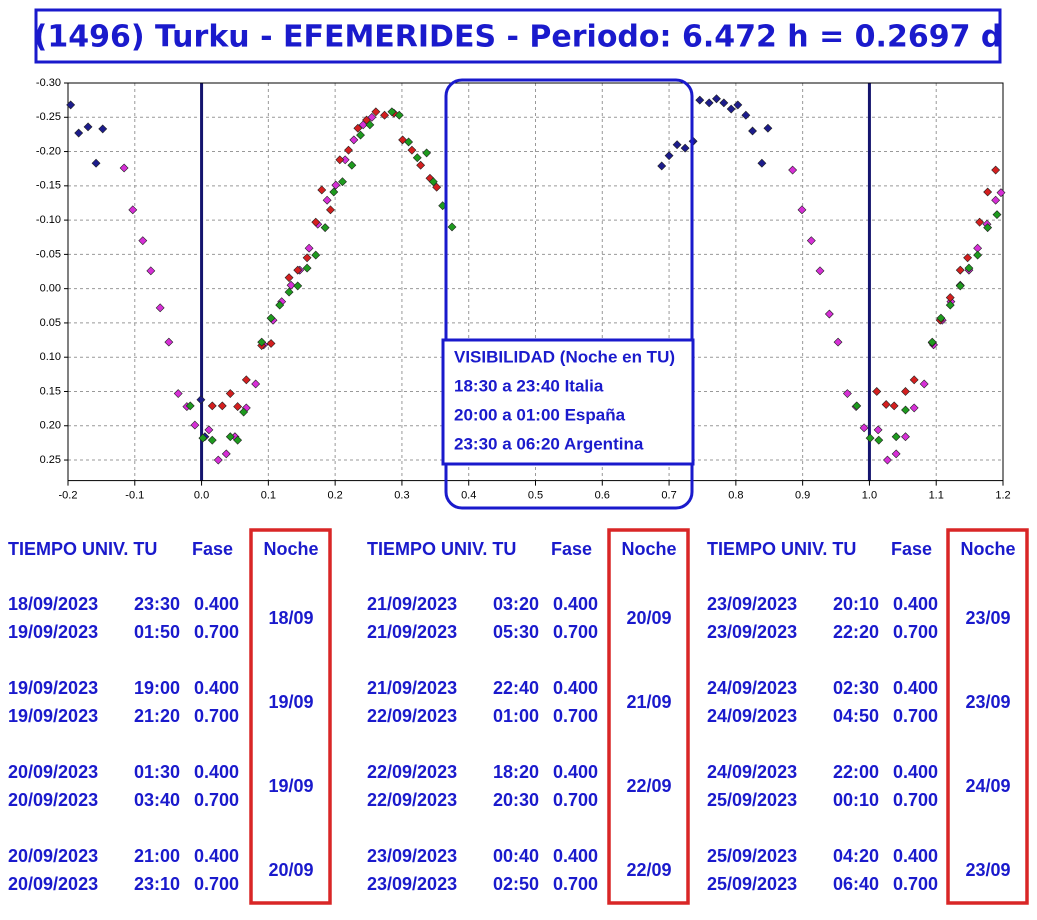 Image resolution: width=1037 pixels, height=920 pixels. Describe the element at coordinates (157, 632) in the screenshot. I see `time: 01:50` at that location.